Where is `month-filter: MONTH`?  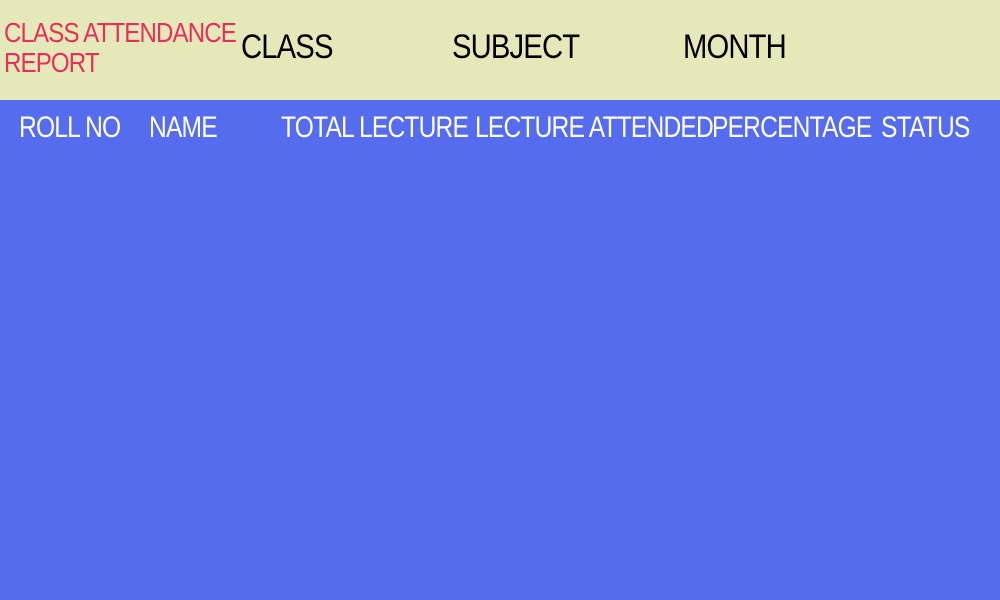
month-filter: MONTH is located at coordinates (735, 47).